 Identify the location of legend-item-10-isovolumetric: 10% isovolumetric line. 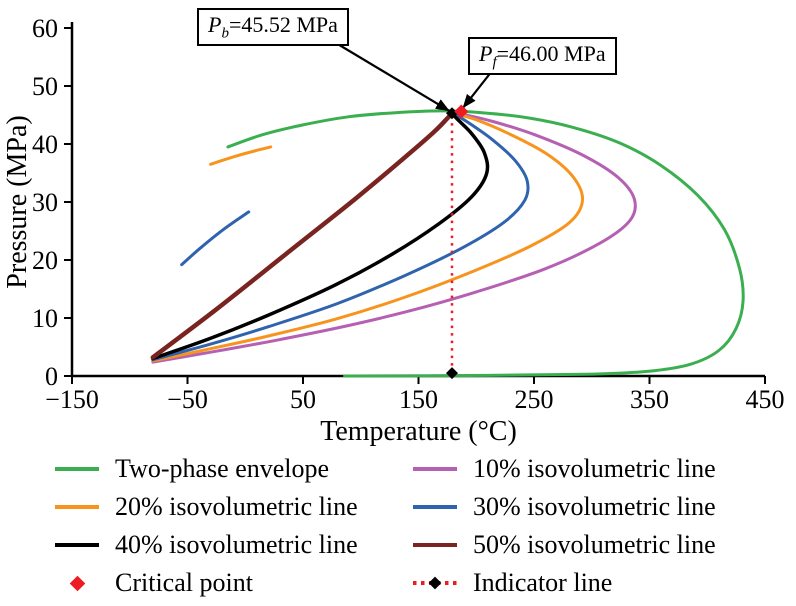
(603, 469).